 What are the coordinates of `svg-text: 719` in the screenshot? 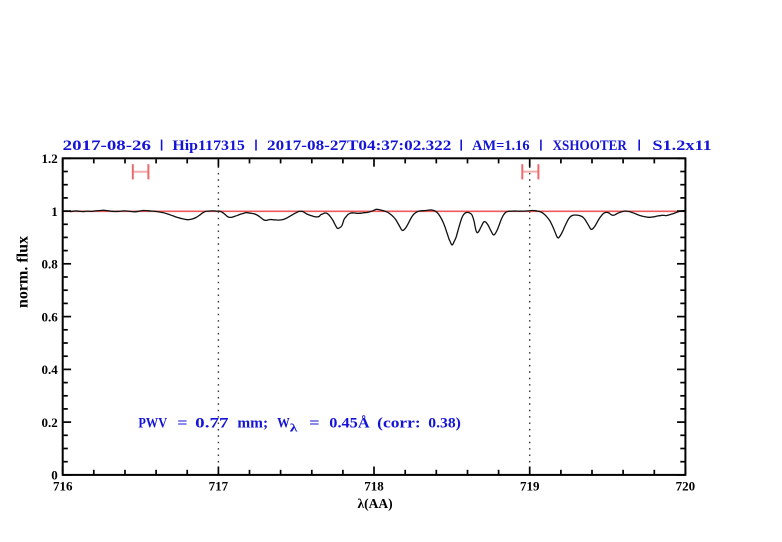 It's located at (530, 486).